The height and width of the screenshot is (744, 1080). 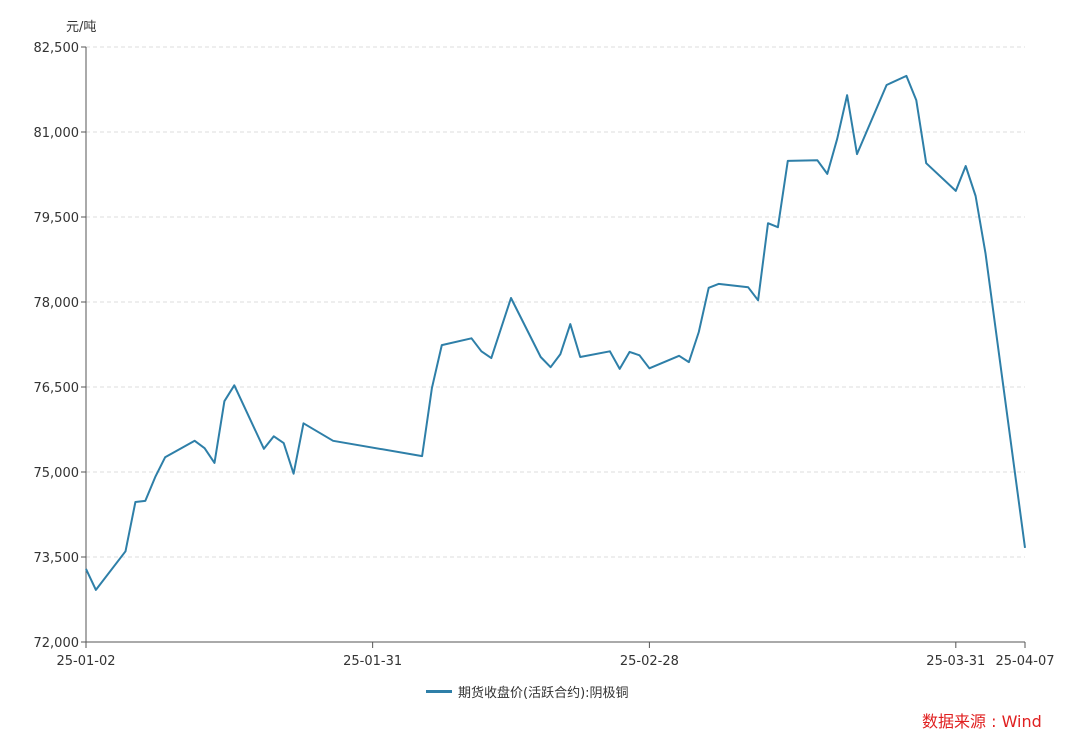 I want to click on x-tick-label: 25-04-07, so click(x=1024, y=661).